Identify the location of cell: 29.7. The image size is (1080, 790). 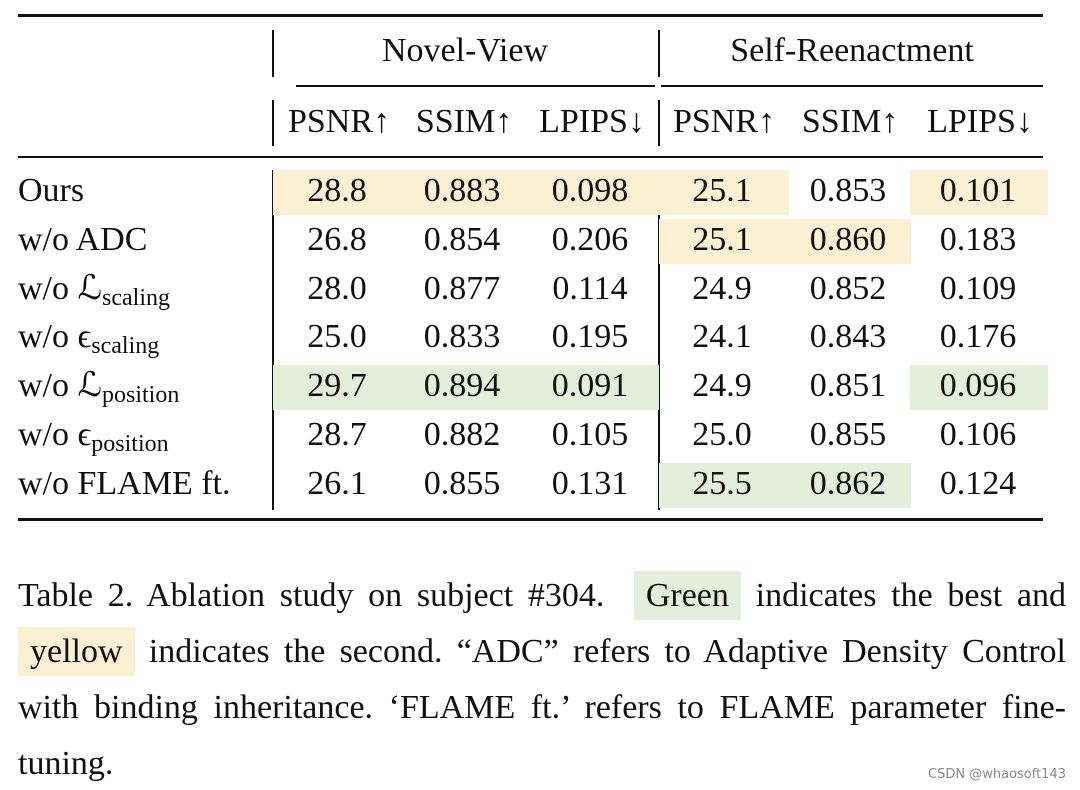
(337, 386).